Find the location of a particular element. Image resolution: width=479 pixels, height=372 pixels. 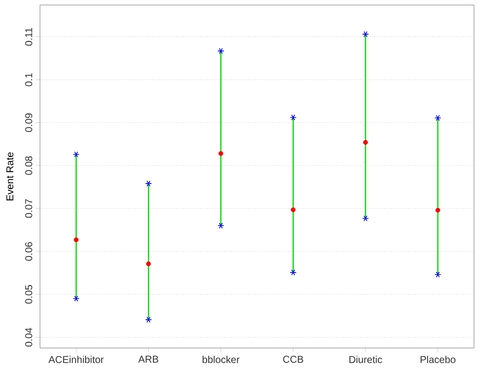

x-tick-label: Diuretic is located at coordinates (365, 360).